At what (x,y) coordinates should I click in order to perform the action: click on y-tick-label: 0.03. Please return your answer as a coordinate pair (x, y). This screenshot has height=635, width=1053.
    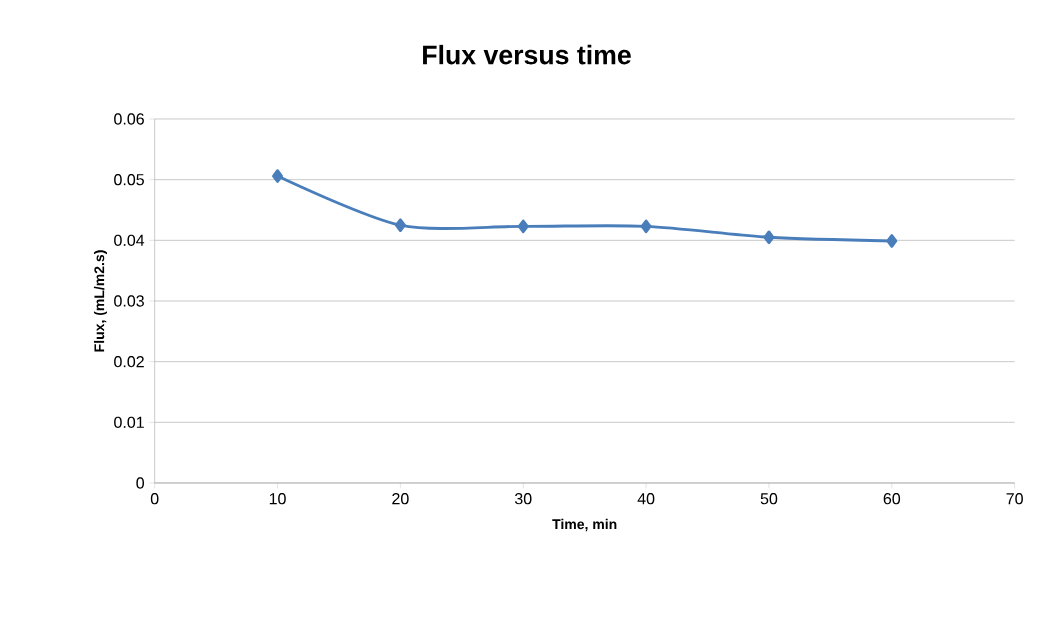
    Looking at the image, I should click on (129, 301).